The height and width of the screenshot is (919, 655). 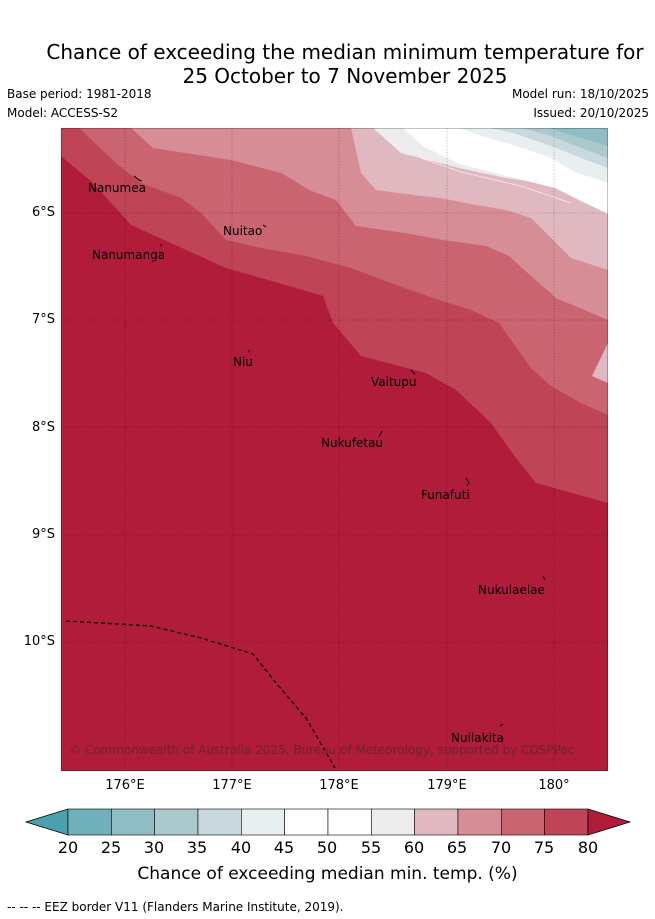 I want to click on colorbar-tick: 60, so click(x=414, y=847).